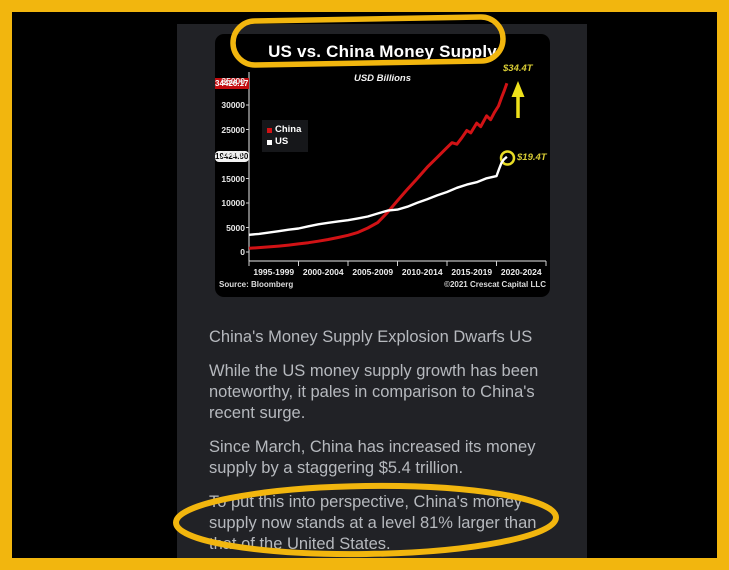 This screenshot has height=570, width=729. I want to click on y-tick-label: 15000, so click(233, 178).